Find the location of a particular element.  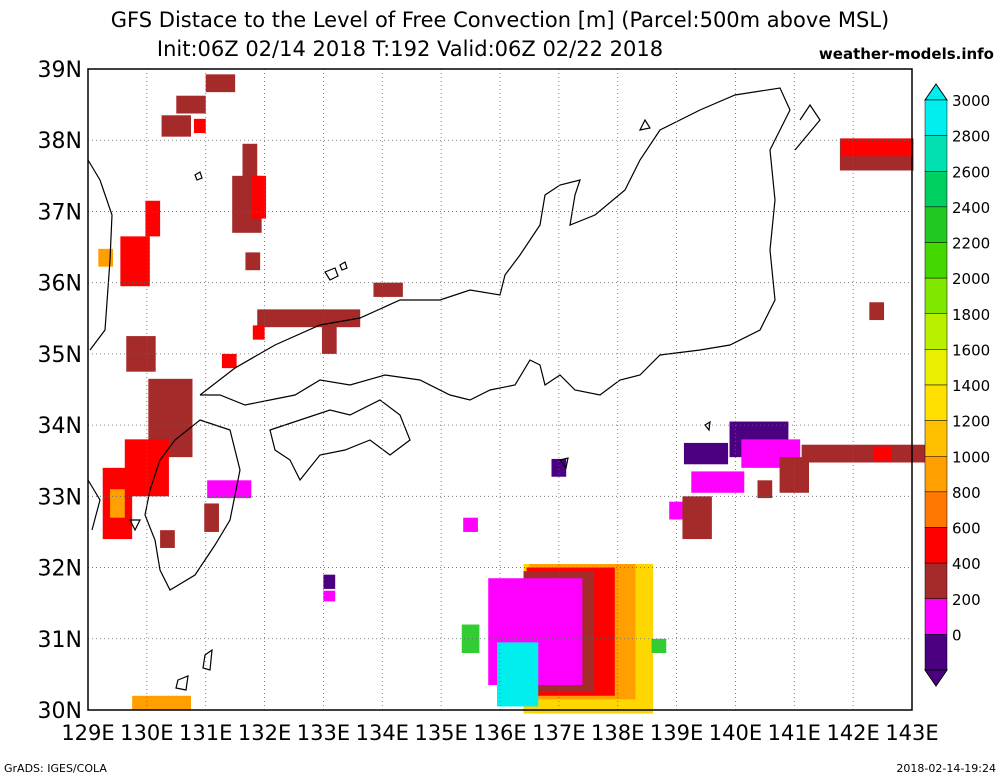

colorbar-label: 0 is located at coordinates (957, 635).